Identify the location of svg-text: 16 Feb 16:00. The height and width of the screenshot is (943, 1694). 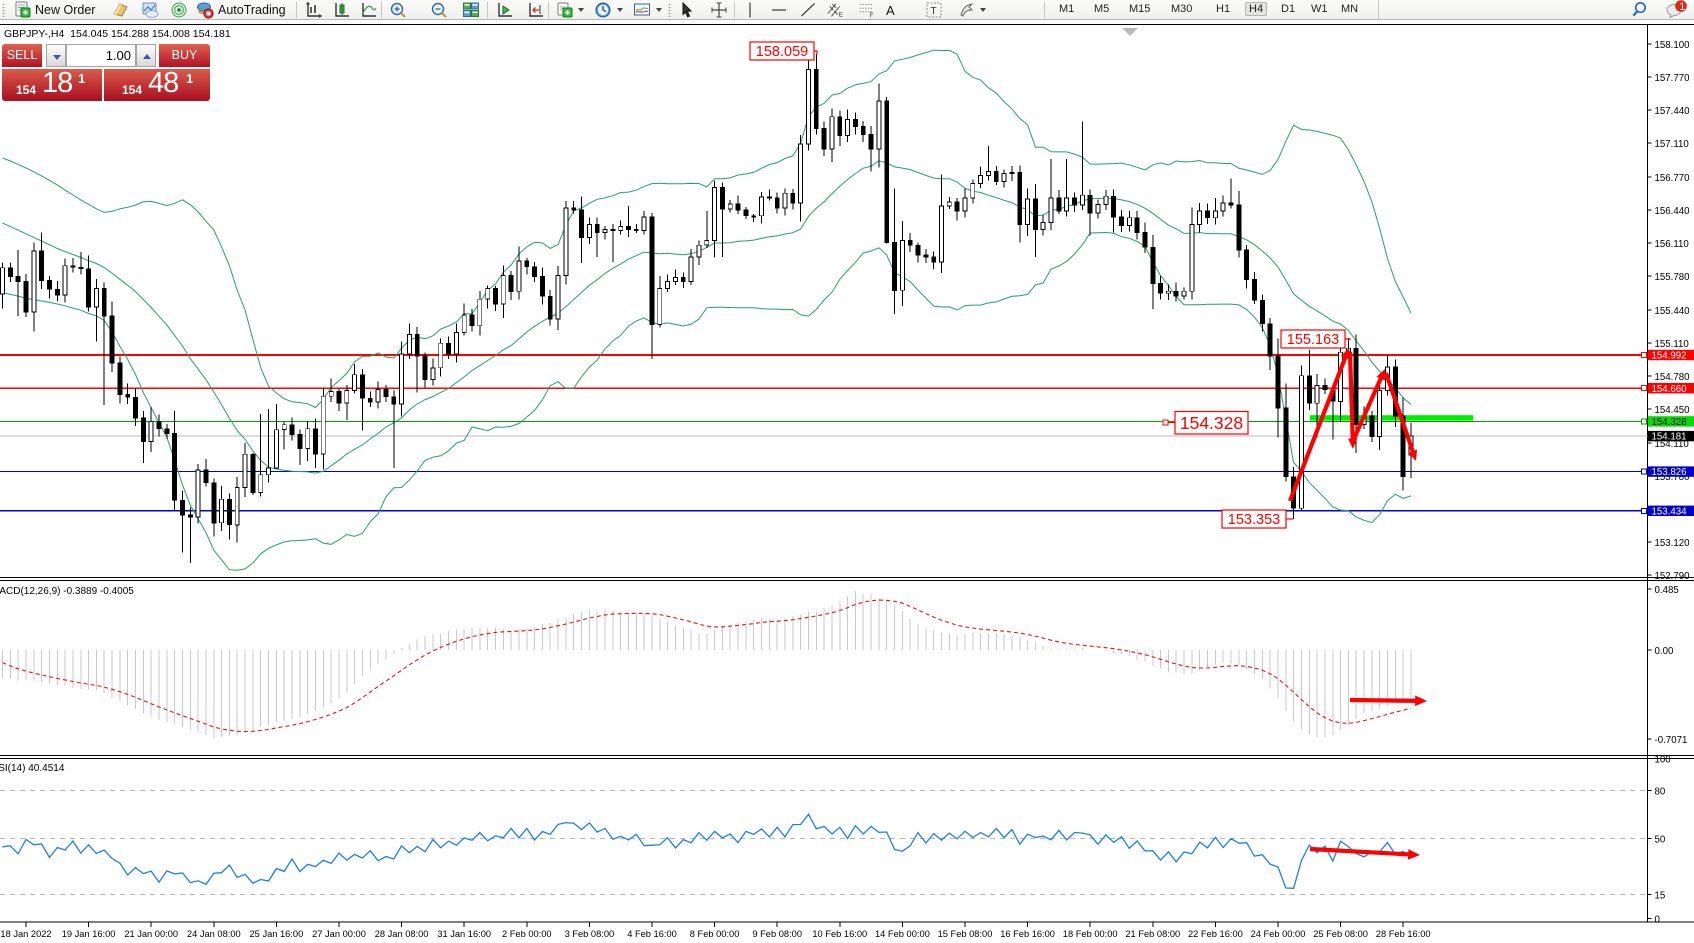
(1027, 934).